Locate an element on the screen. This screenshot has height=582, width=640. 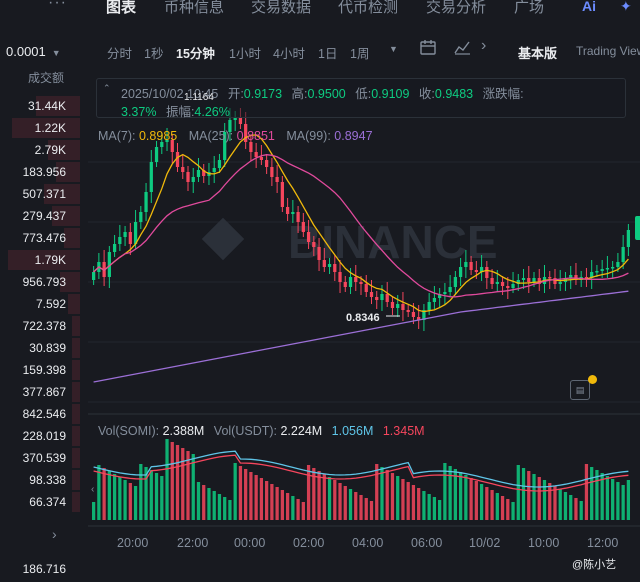
orderbook-row: 183.956 is located at coordinates (40, 172).